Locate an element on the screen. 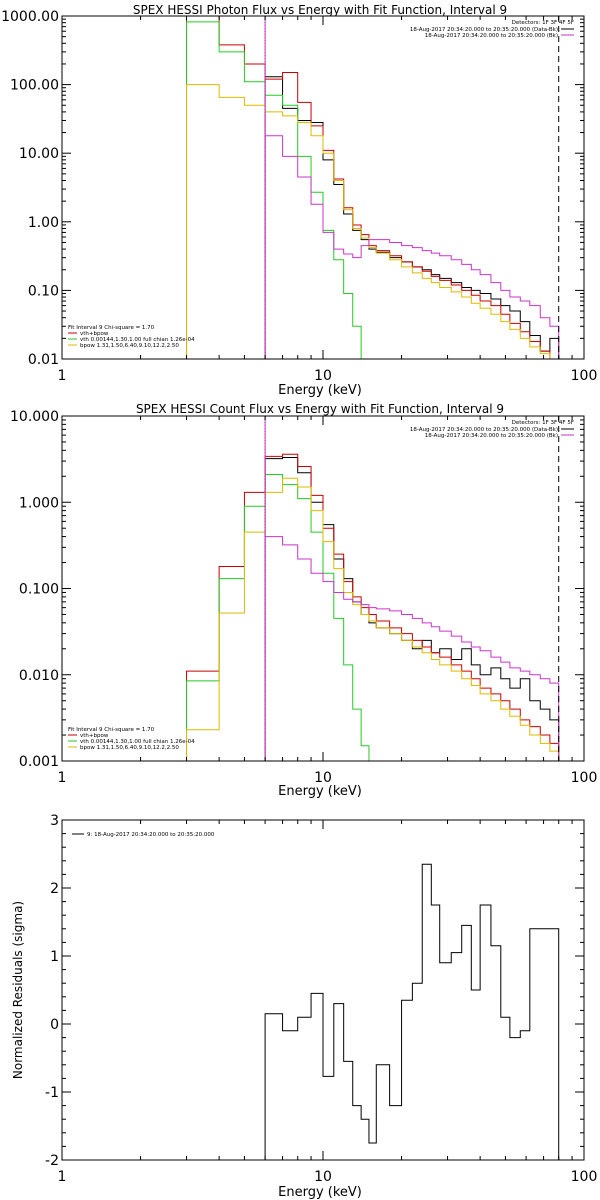 The image size is (600, 1200). resid-ytick-label-1: -1 is located at coordinates (52, 1093).